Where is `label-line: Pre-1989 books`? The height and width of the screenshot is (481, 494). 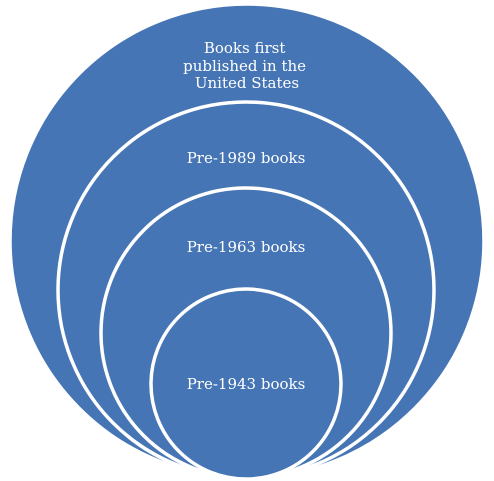
label-line: Pre-1989 books is located at coordinates (246, 158).